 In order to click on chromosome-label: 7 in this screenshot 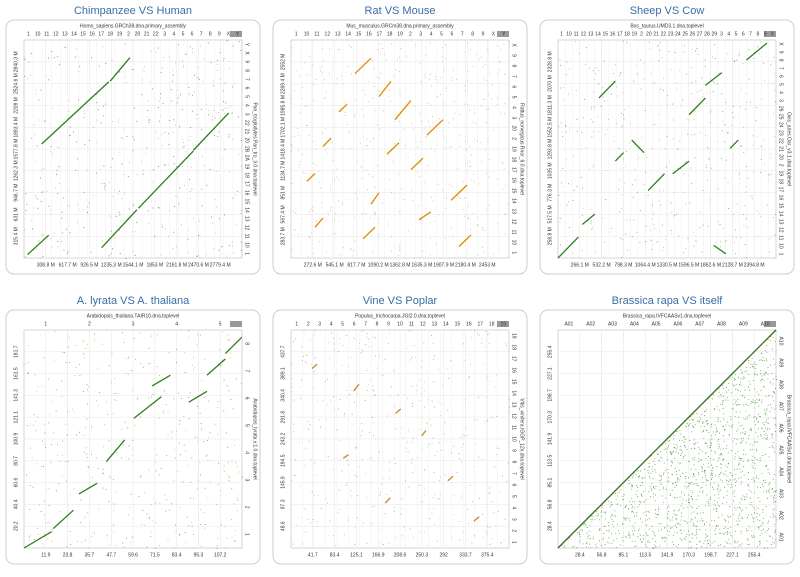, I will do `click(365, 324)`.